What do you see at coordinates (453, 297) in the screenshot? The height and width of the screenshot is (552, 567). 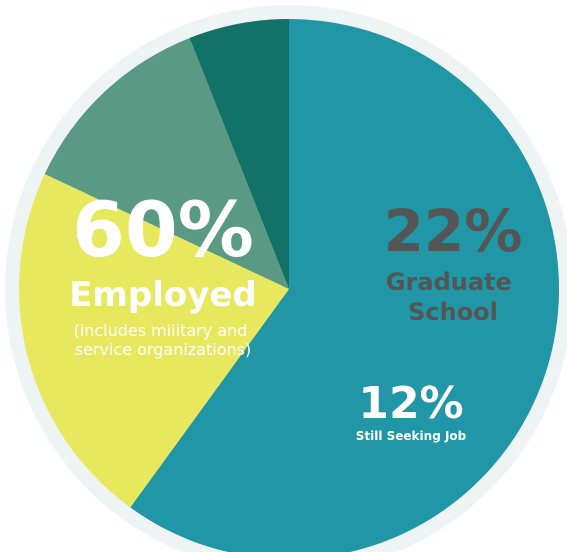 I see `slice-graduate-label: Graduate School` at bounding box center [453, 297].